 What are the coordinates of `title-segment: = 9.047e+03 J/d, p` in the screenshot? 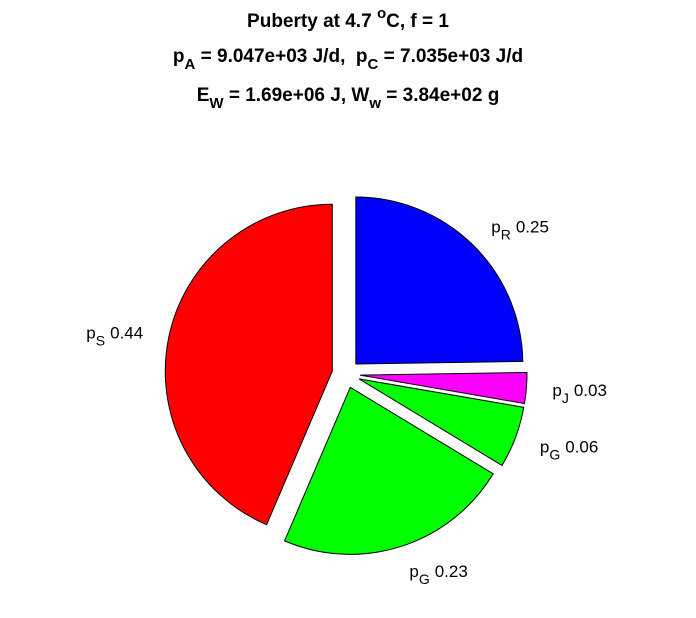 It's located at (281, 56).